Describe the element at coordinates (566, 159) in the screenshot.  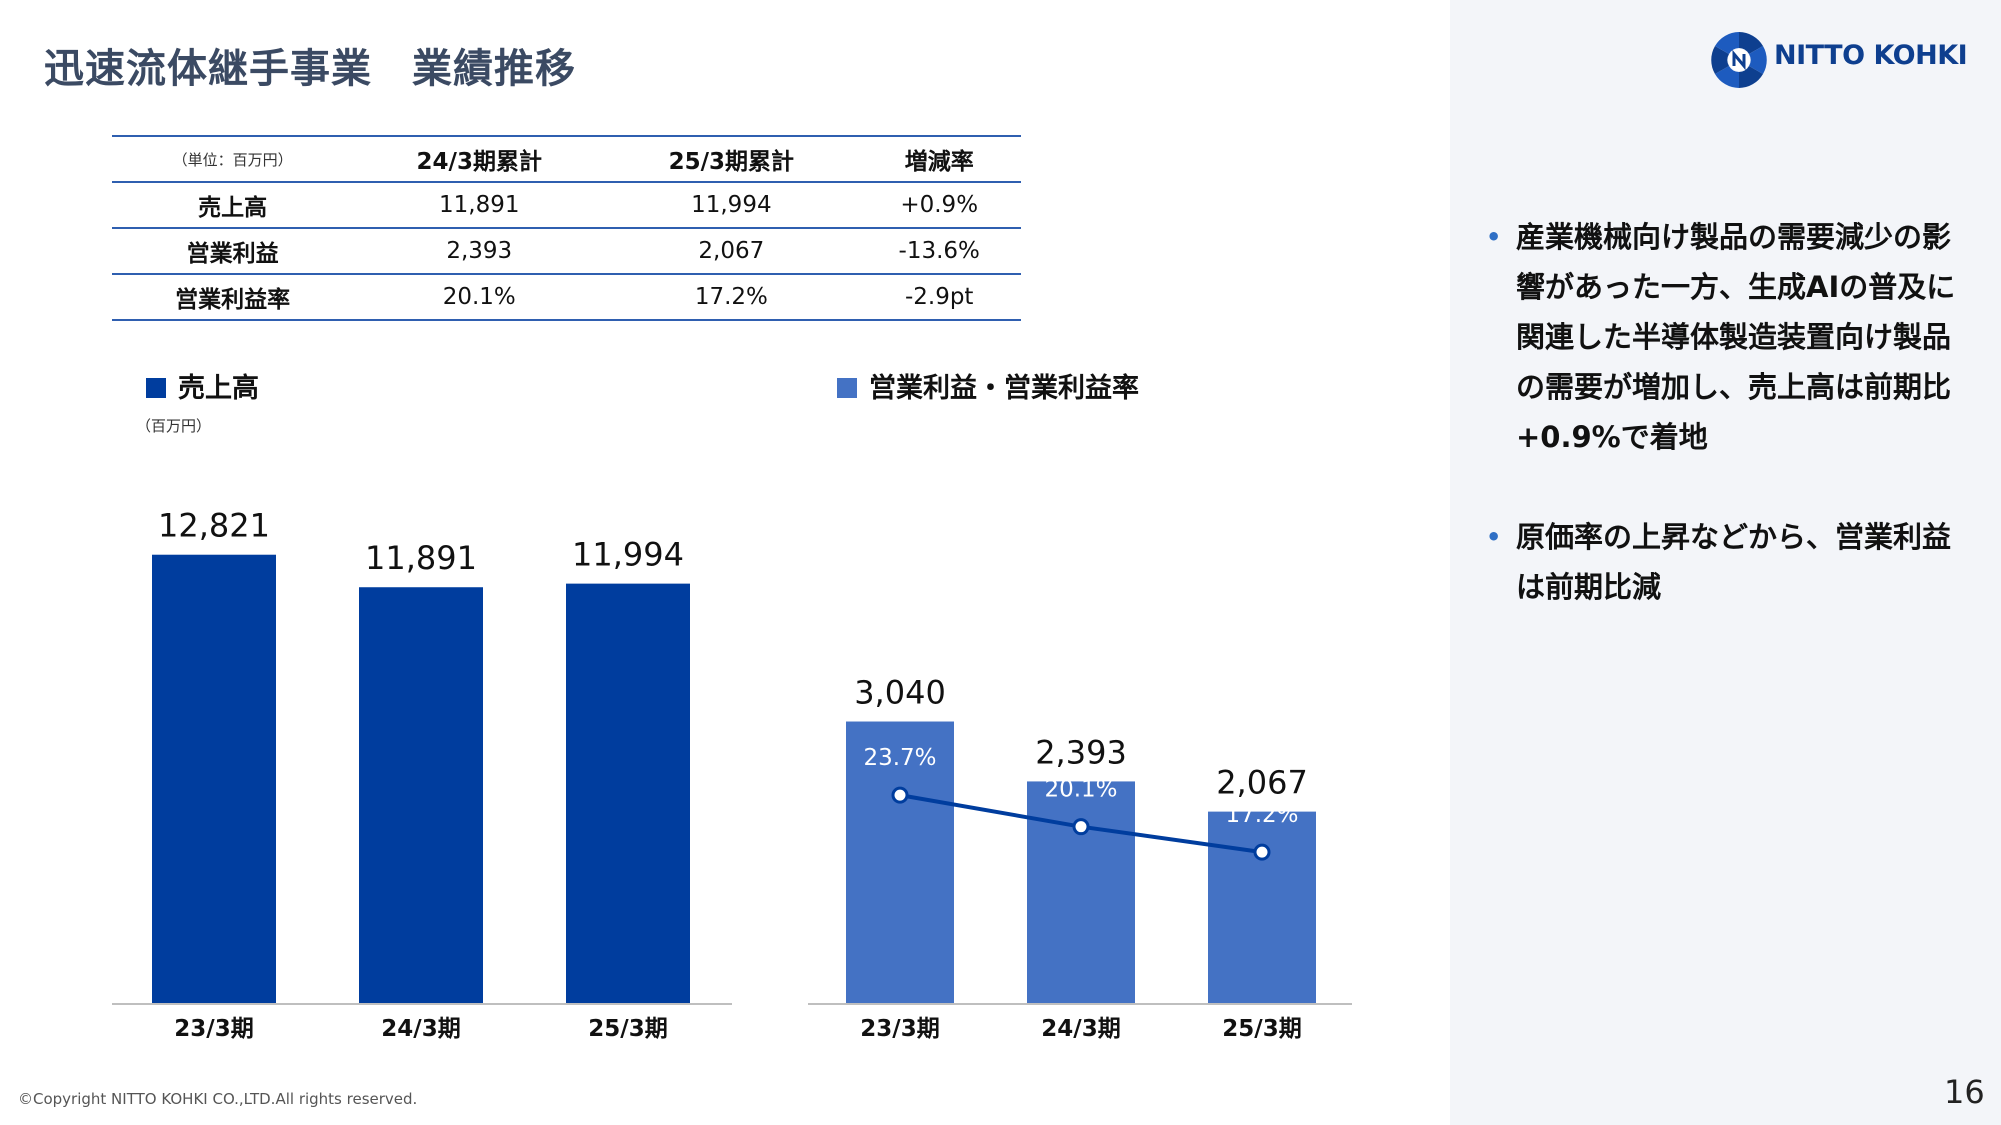
I see `table-header-row: （単位：百万円） 24/3期累計 25/3期累計 増減率` at that location.